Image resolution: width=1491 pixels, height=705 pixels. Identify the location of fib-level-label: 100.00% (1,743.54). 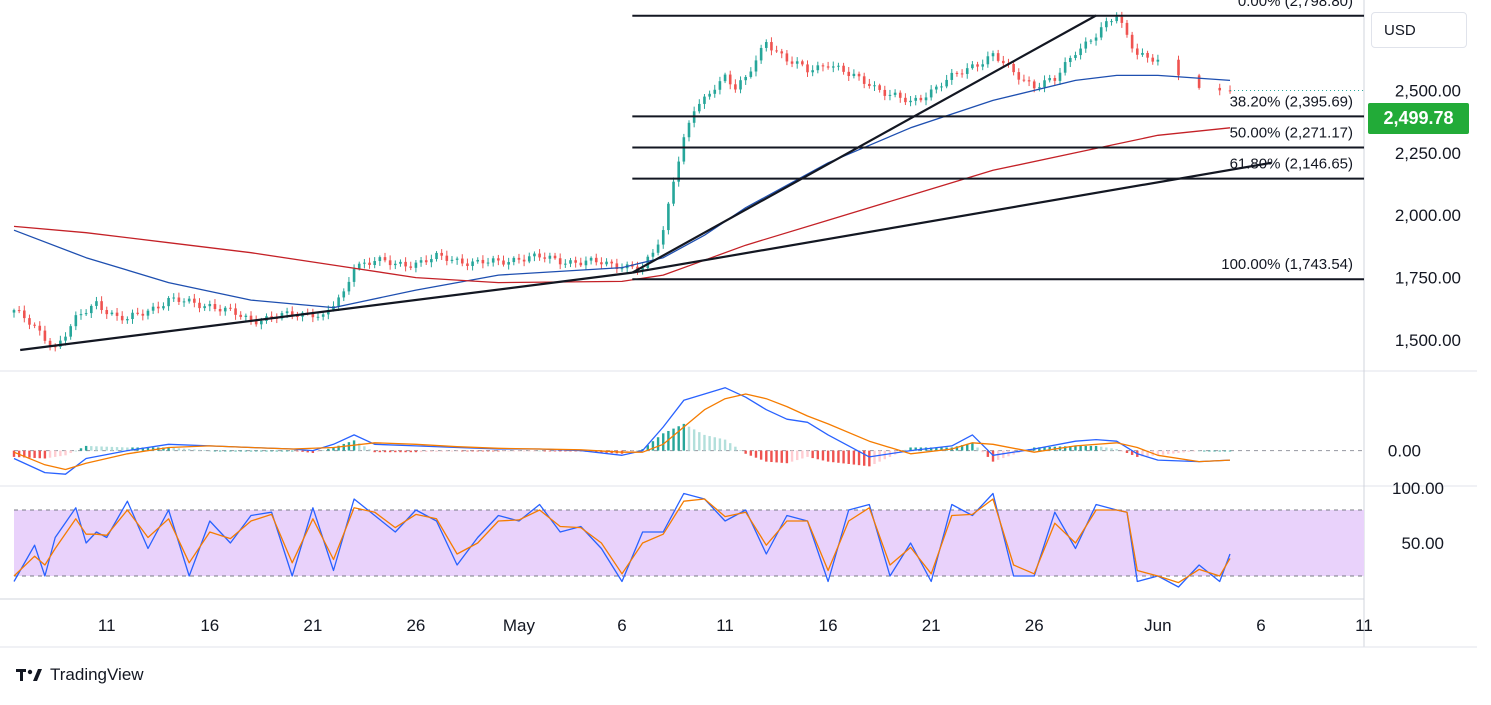
(1287, 264).